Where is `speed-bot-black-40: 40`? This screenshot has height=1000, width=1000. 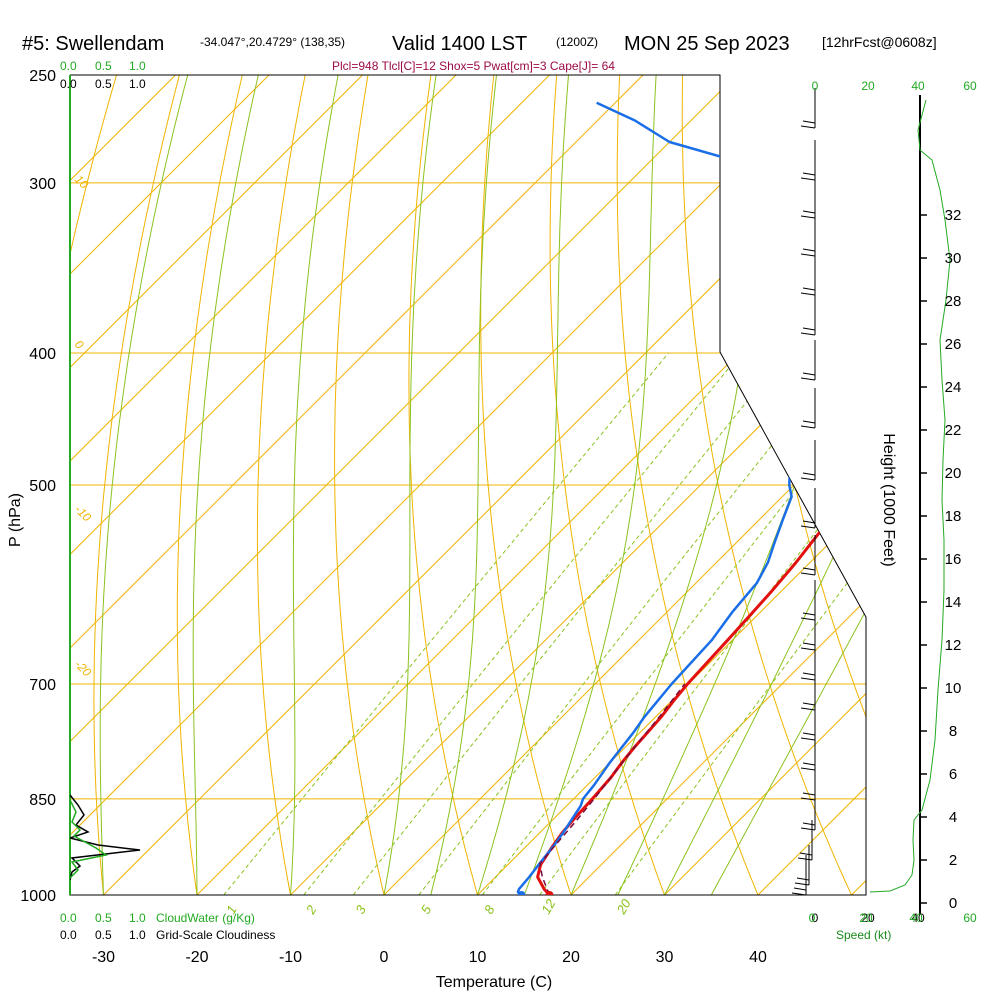 speed-bot-black-40: 40 is located at coordinates (918, 918).